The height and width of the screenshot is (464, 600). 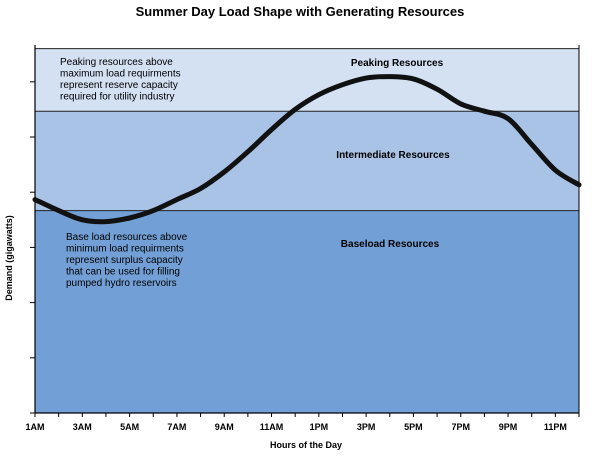 I want to click on x-tick-label: 9PM, so click(x=508, y=427).